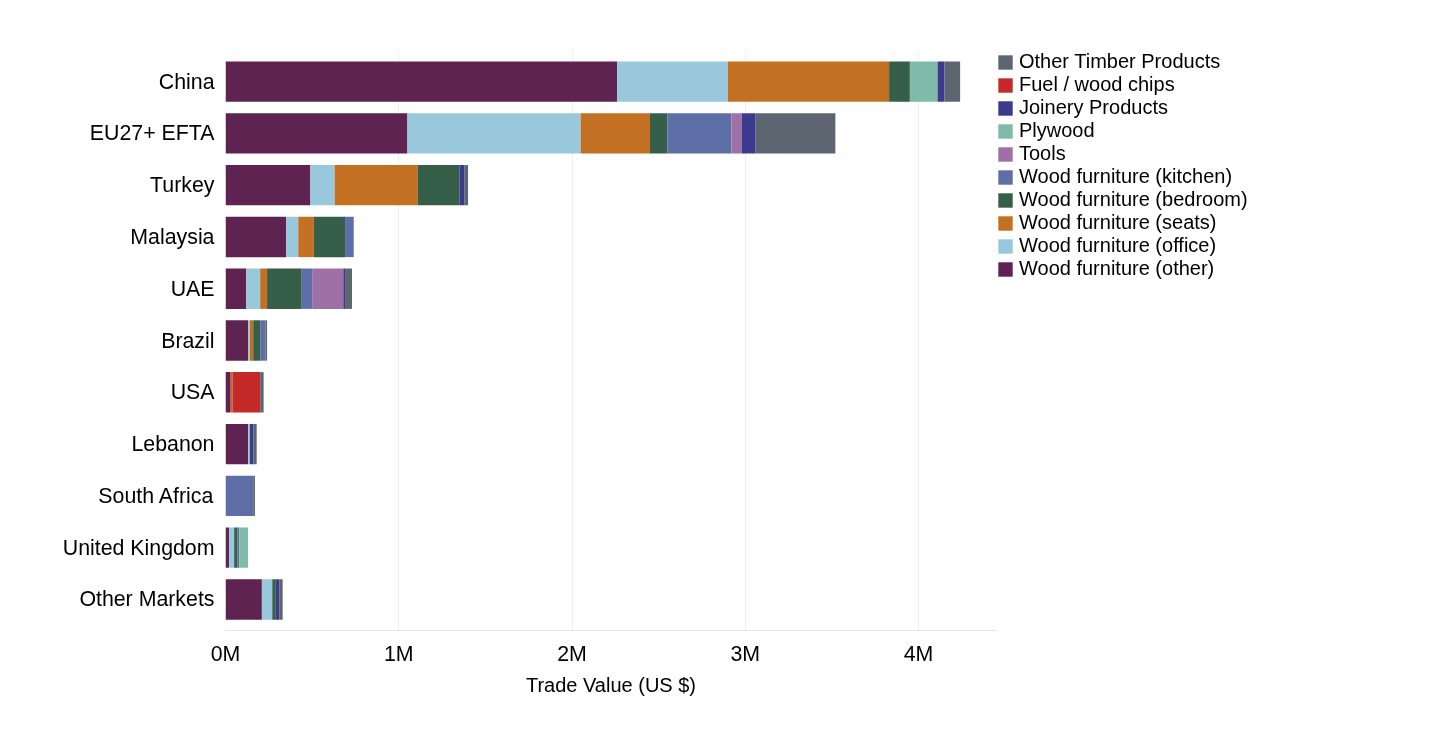 Image resolution: width=1442 pixels, height=748 pixels. Describe the element at coordinates (1126, 176) in the screenshot. I see `legend-label: Wood furniture (kitchen)` at that location.